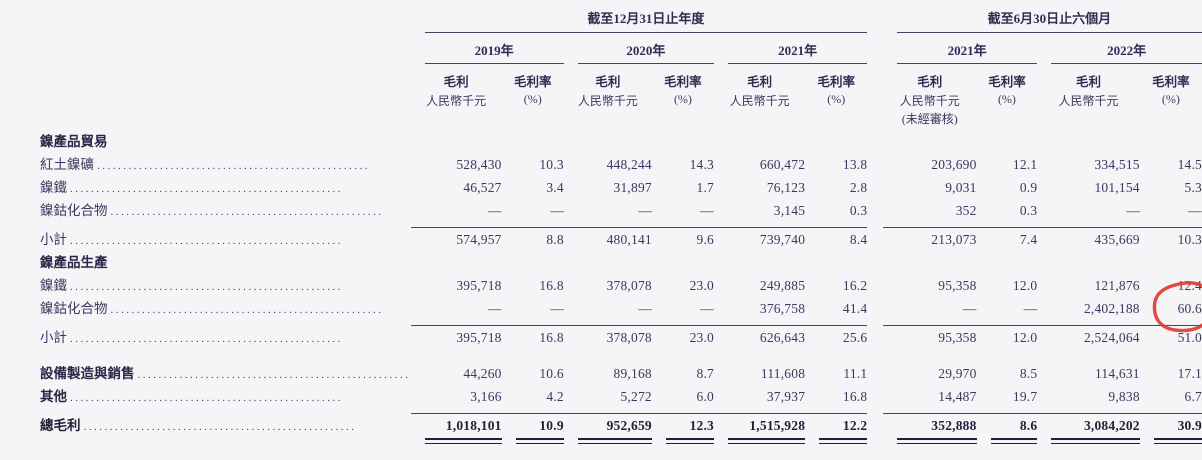 The height and width of the screenshot is (460, 1202). I want to click on cell-value: 660,472, so click(782, 164).